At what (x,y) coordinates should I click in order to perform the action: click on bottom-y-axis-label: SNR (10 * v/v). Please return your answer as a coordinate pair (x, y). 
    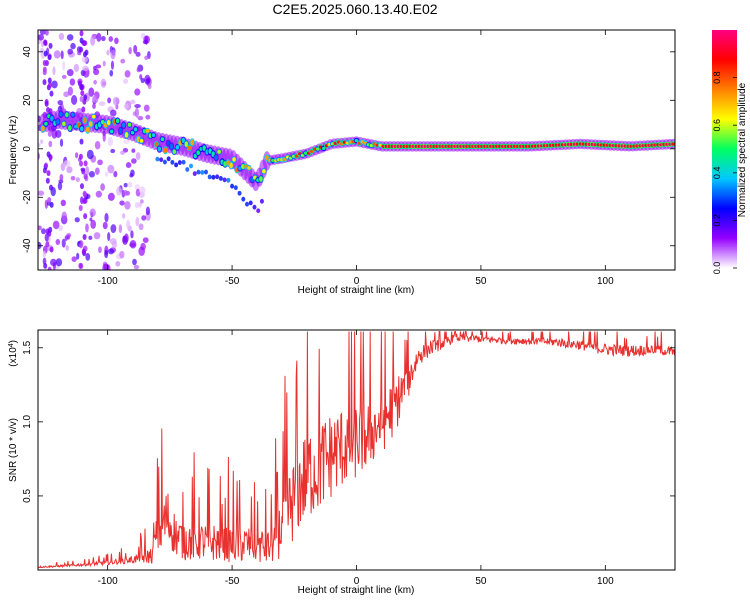
    Looking at the image, I should click on (13, 450).